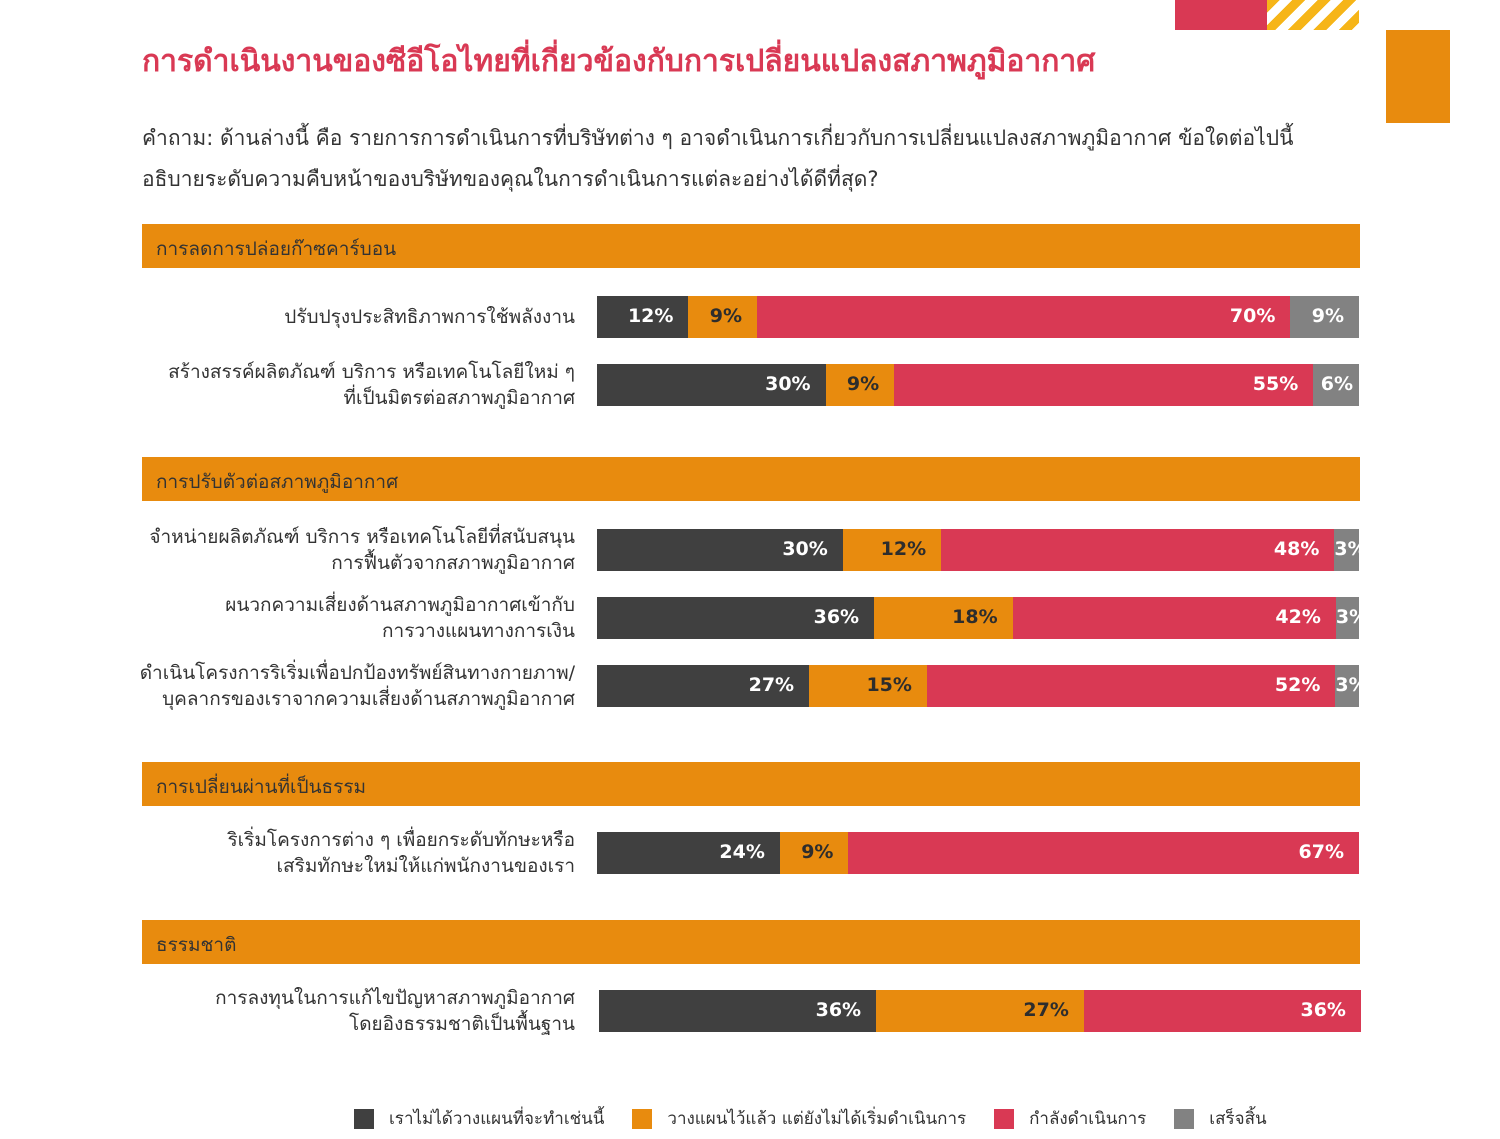  Describe the element at coordinates (1252, 316) in the screenshot. I see `data-label: 70%` at that location.